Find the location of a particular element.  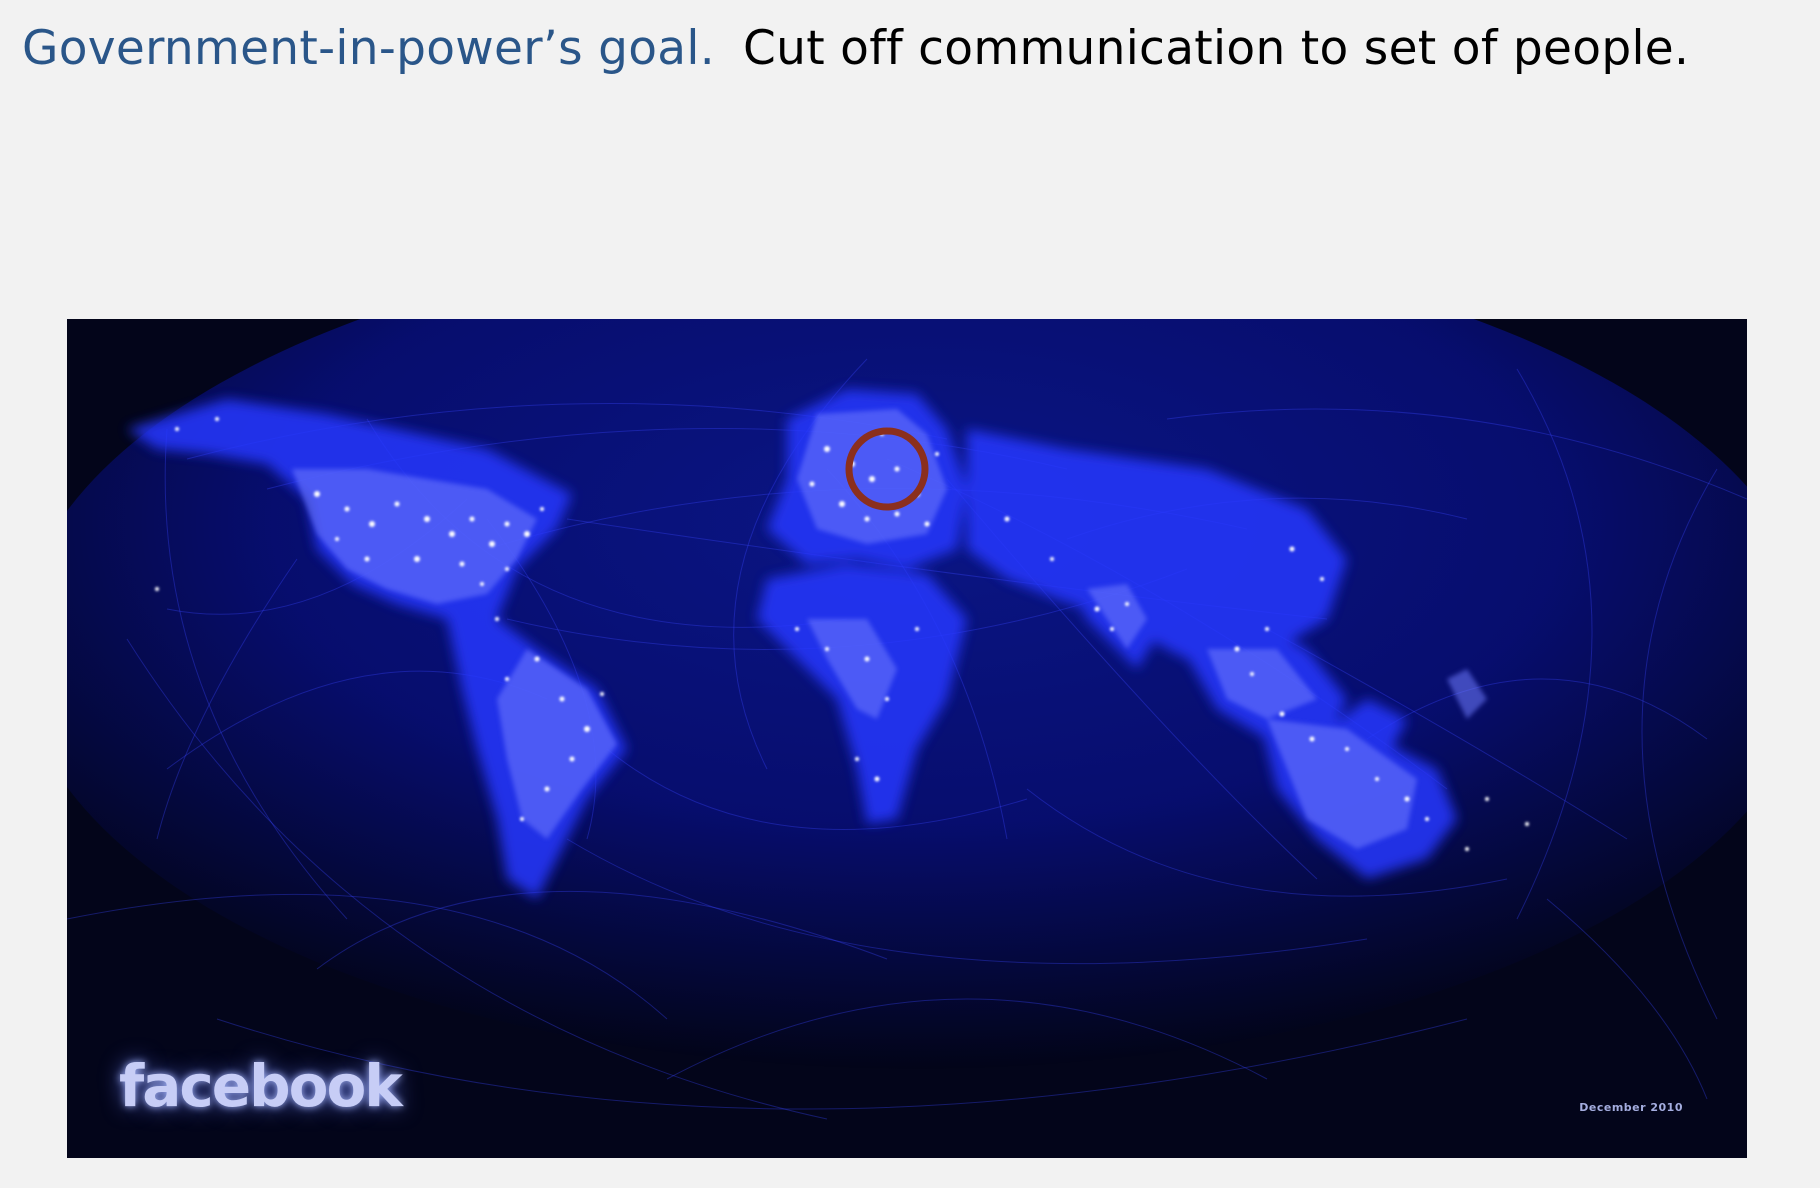

facebook-logo: facebook is located at coordinates (261, 1086).